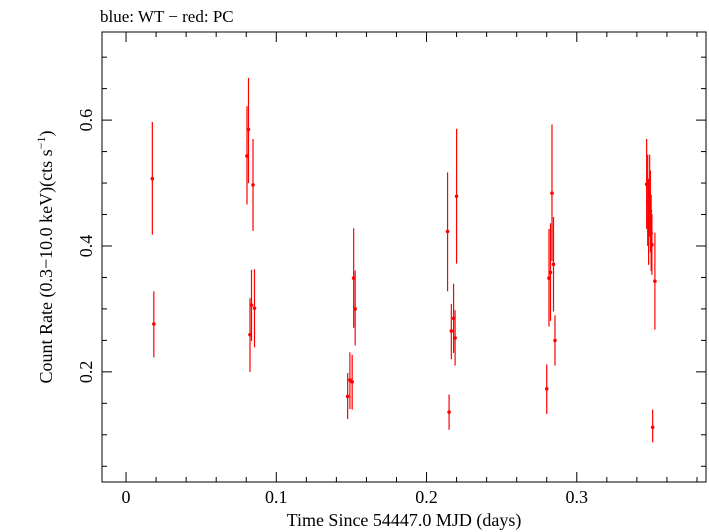 The height and width of the screenshot is (532, 709). Describe the element at coordinates (46, 134) in the screenshot. I see `y-axis-label-close: )` at that location.